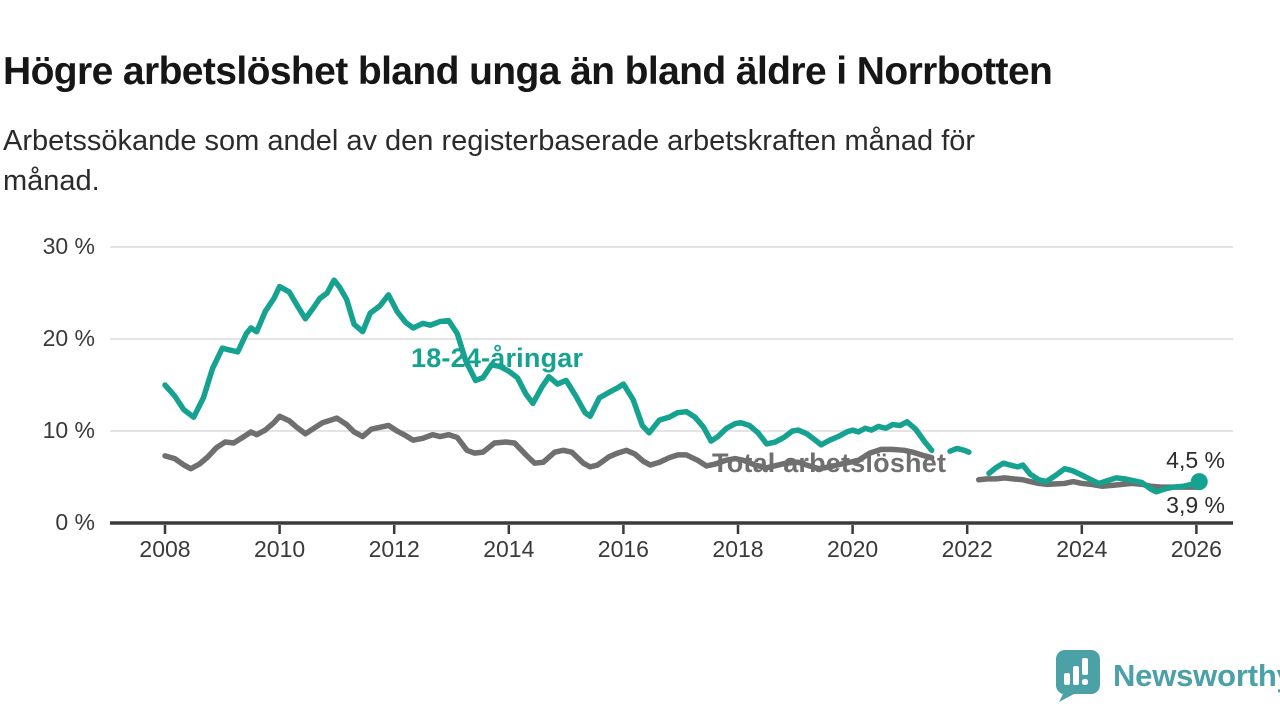 The height and width of the screenshot is (720, 1280). What do you see at coordinates (1195, 505) in the screenshot?
I see `latest-value-total: 3,9 %` at bounding box center [1195, 505].